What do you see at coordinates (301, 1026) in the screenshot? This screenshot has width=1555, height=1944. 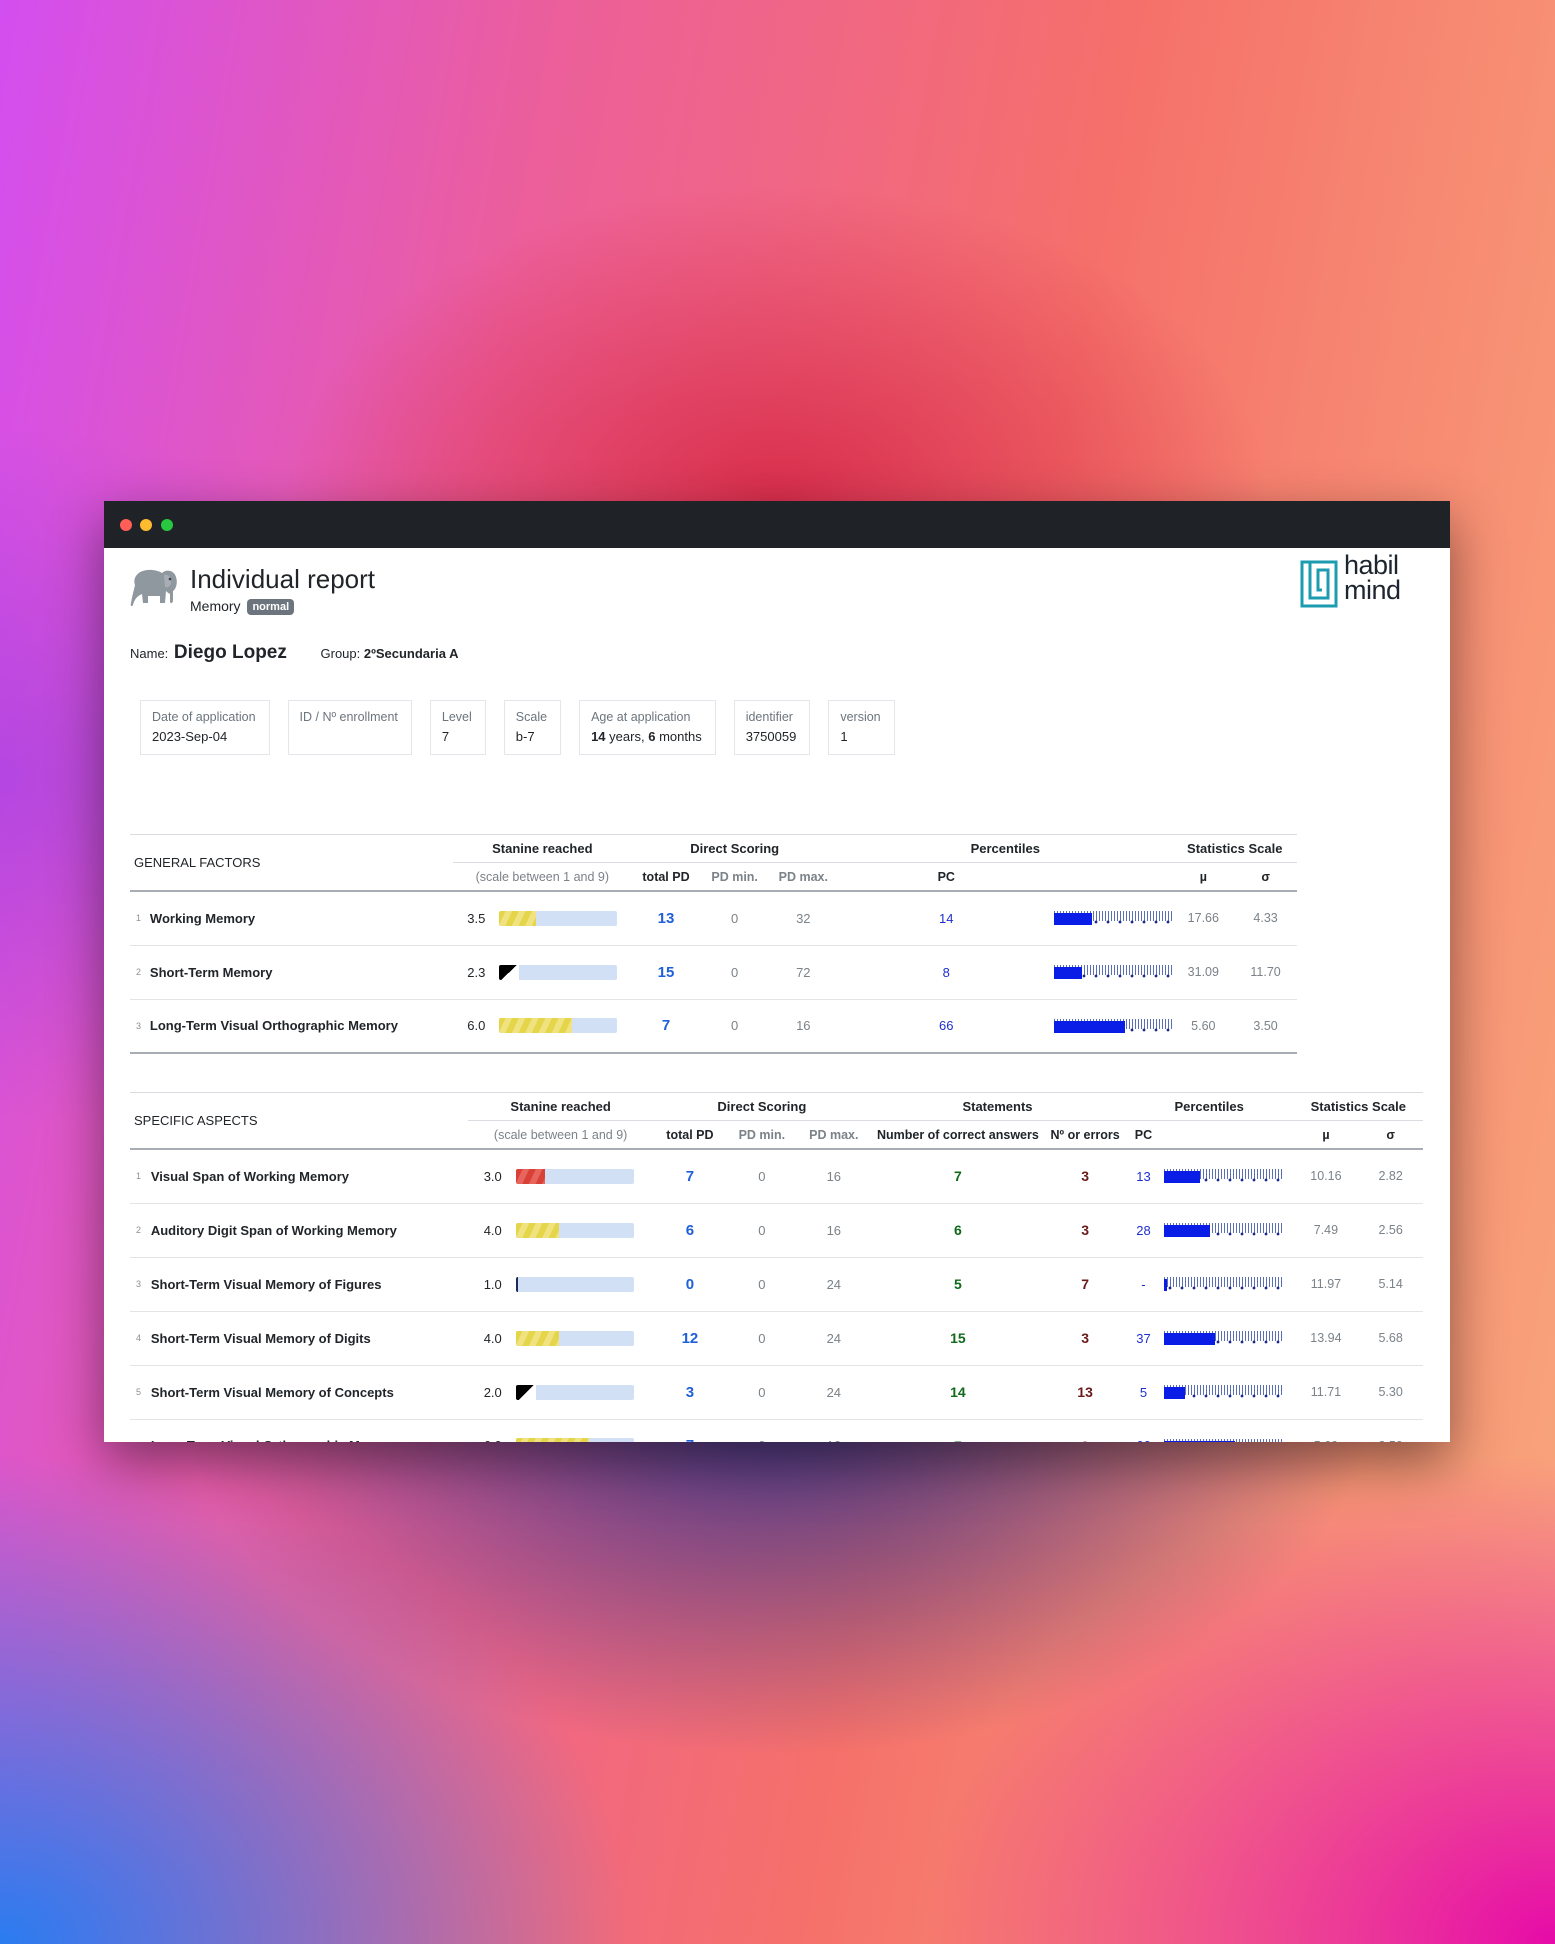 I see `row-name: Long-Term Visual Orthographic Memory` at bounding box center [301, 1026].